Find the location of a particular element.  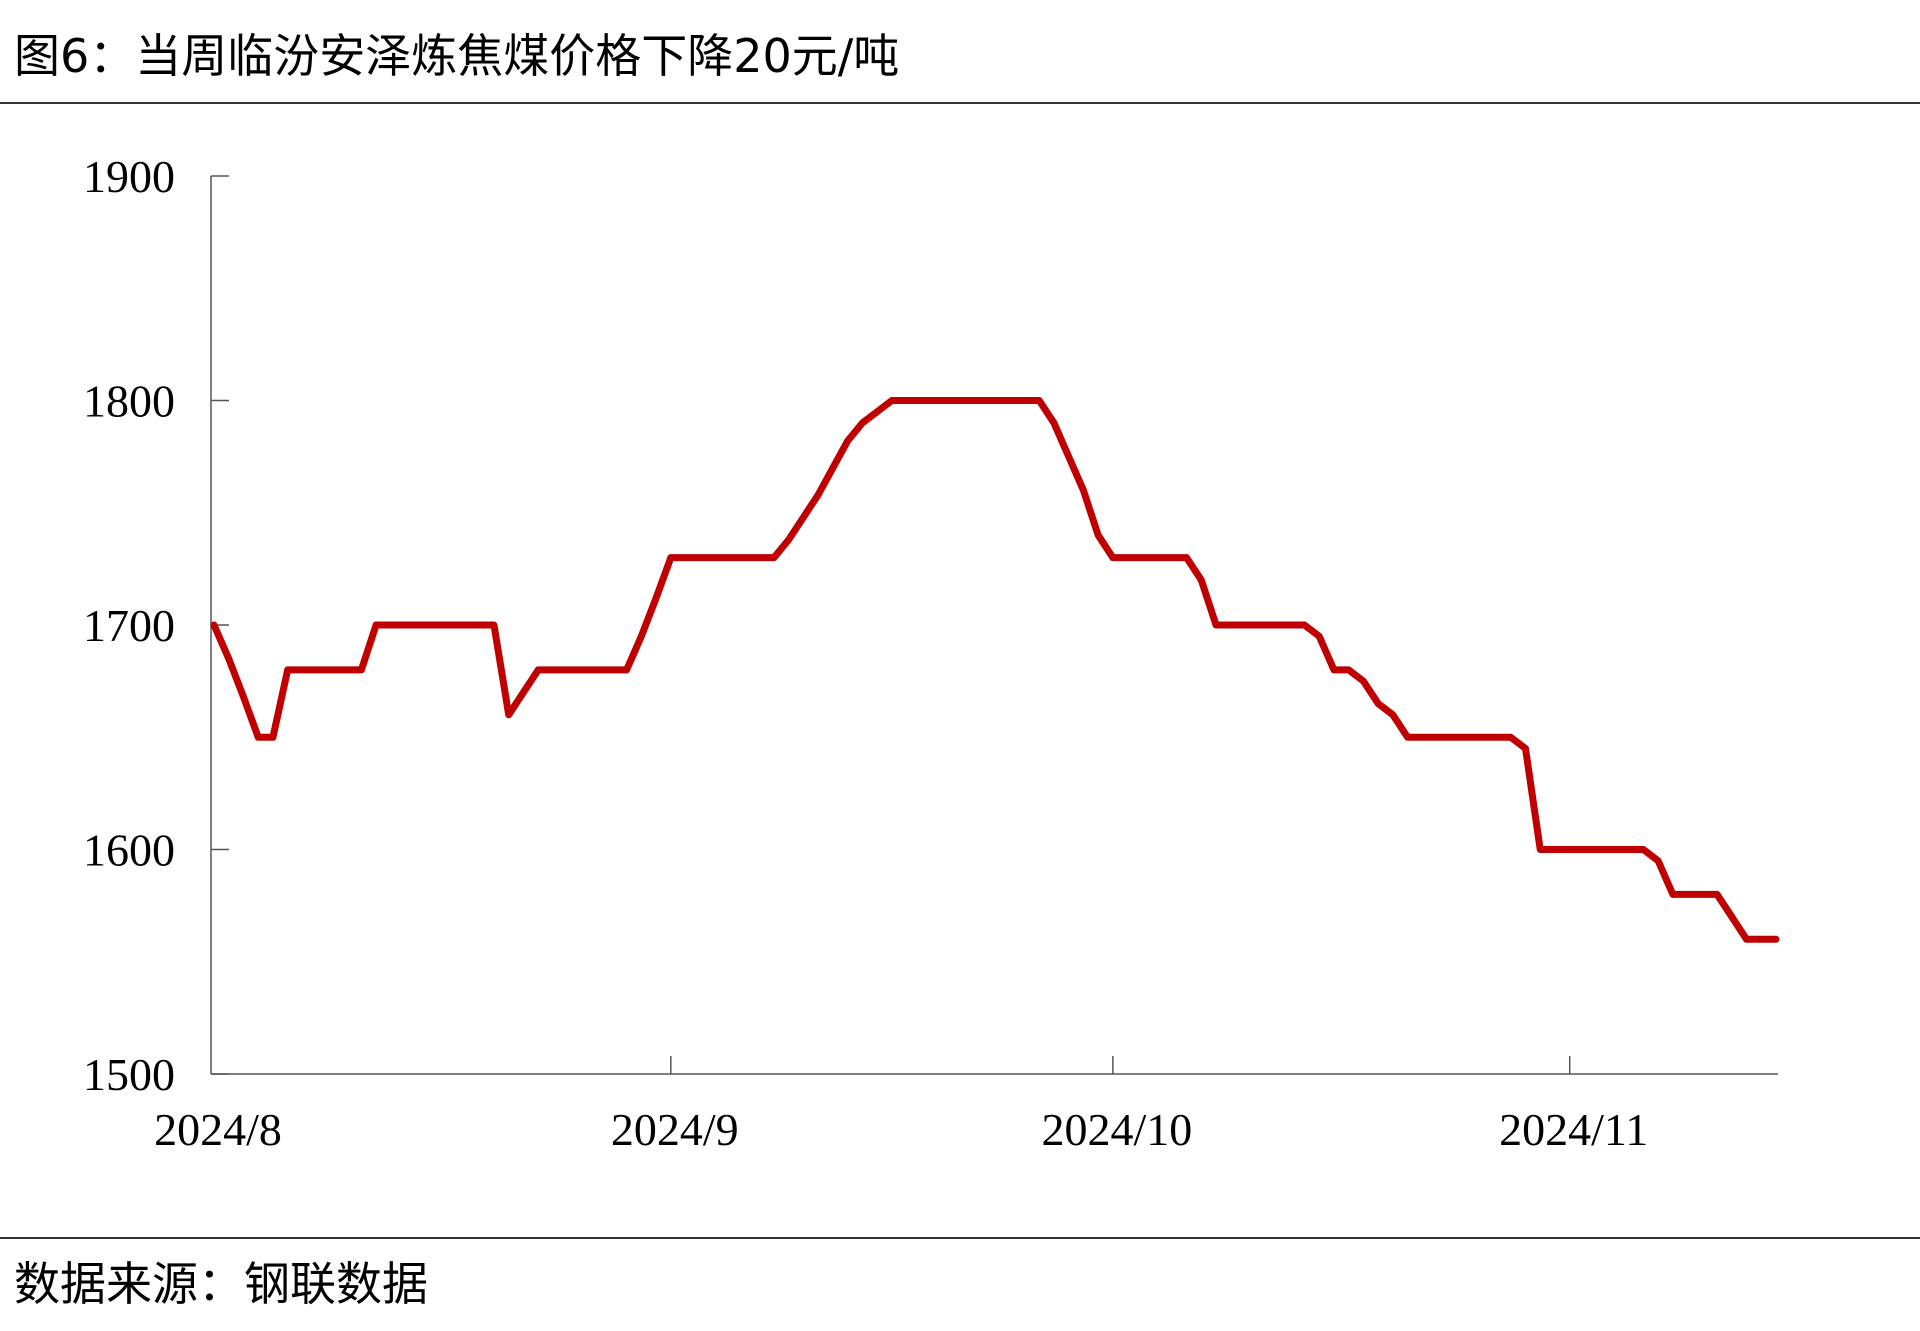

y-tick-label: 1800 is located at coordinates (129, 401).